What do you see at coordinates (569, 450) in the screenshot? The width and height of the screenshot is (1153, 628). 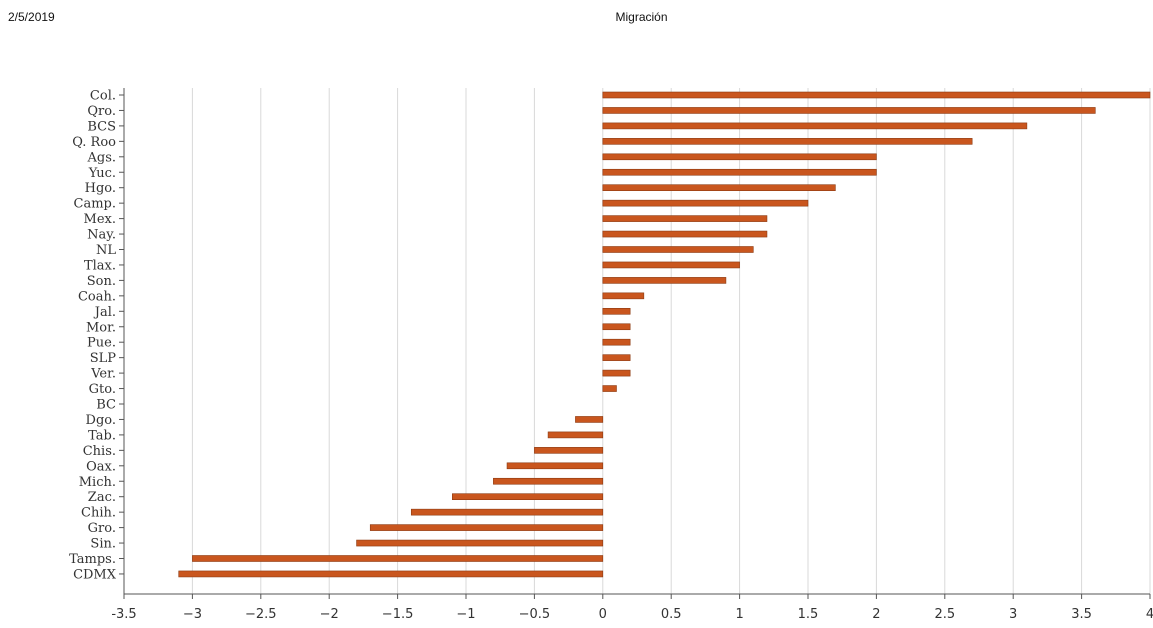 I see `bar-chis` at bounding box center [569, 450].